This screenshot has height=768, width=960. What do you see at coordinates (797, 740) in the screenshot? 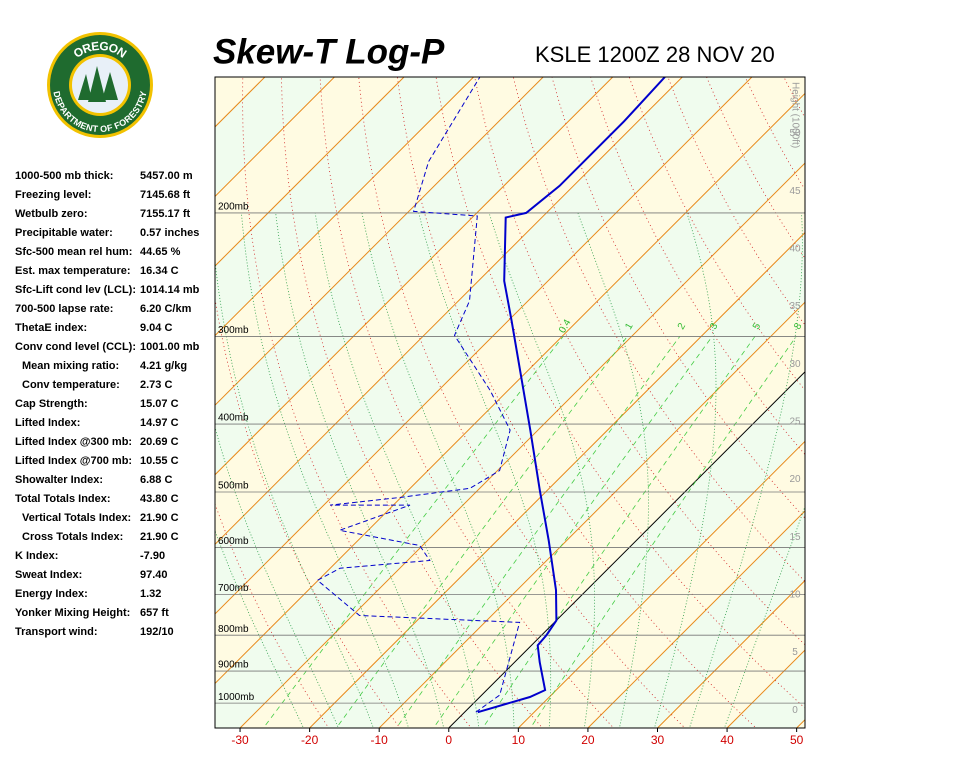
I see `x-tick-label: 50` at bounding box center [797, 740].